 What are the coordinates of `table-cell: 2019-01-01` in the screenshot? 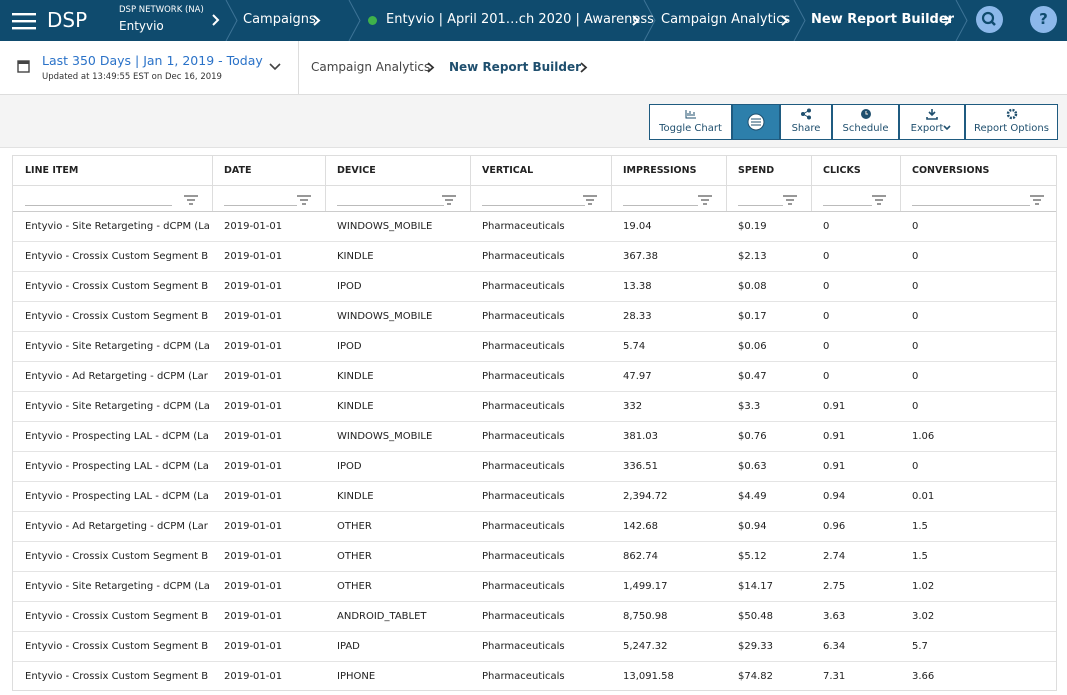 It's located at (268, 676).